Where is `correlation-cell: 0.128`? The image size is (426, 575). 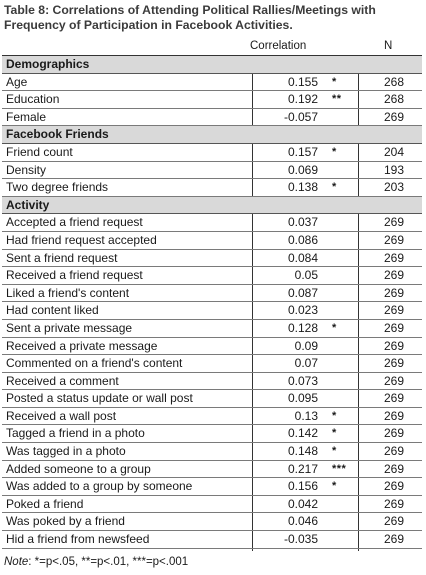
correlation-cell: 0.128 is located at coordinates (302, 327).